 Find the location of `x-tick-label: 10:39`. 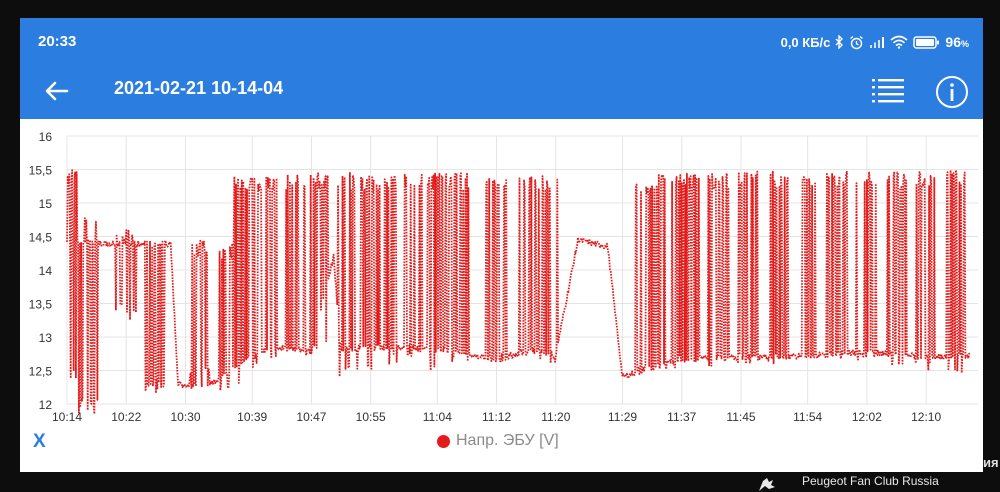

x-tick-label: 10:39 is located at coordinates (252, 417).